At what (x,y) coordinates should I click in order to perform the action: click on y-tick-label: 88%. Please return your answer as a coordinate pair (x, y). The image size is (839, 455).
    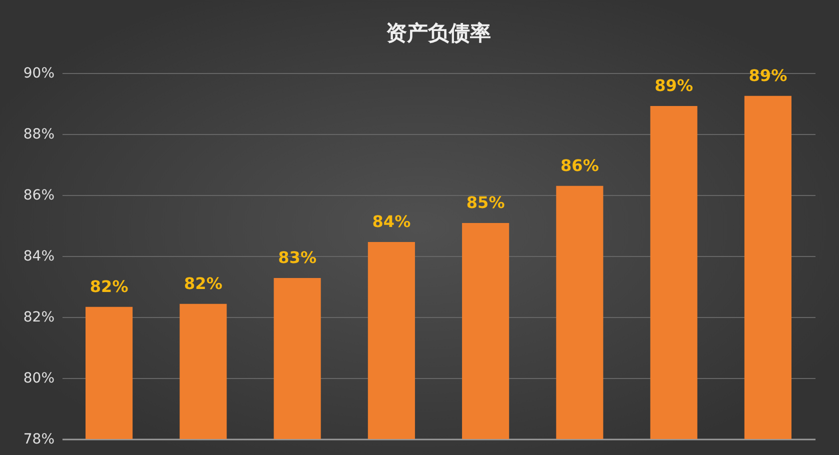
    Looking at the image, I should click on (38, 134).